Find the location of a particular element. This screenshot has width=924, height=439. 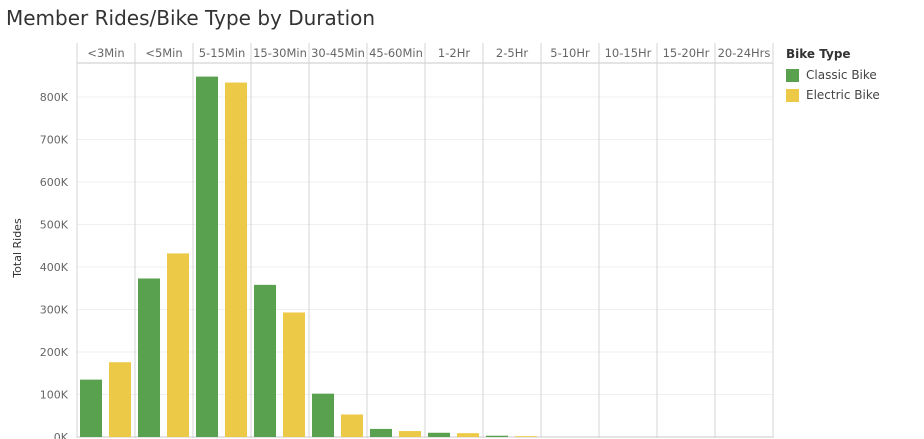

category-label: 5-10Hr is located at coordinates (570, 53).